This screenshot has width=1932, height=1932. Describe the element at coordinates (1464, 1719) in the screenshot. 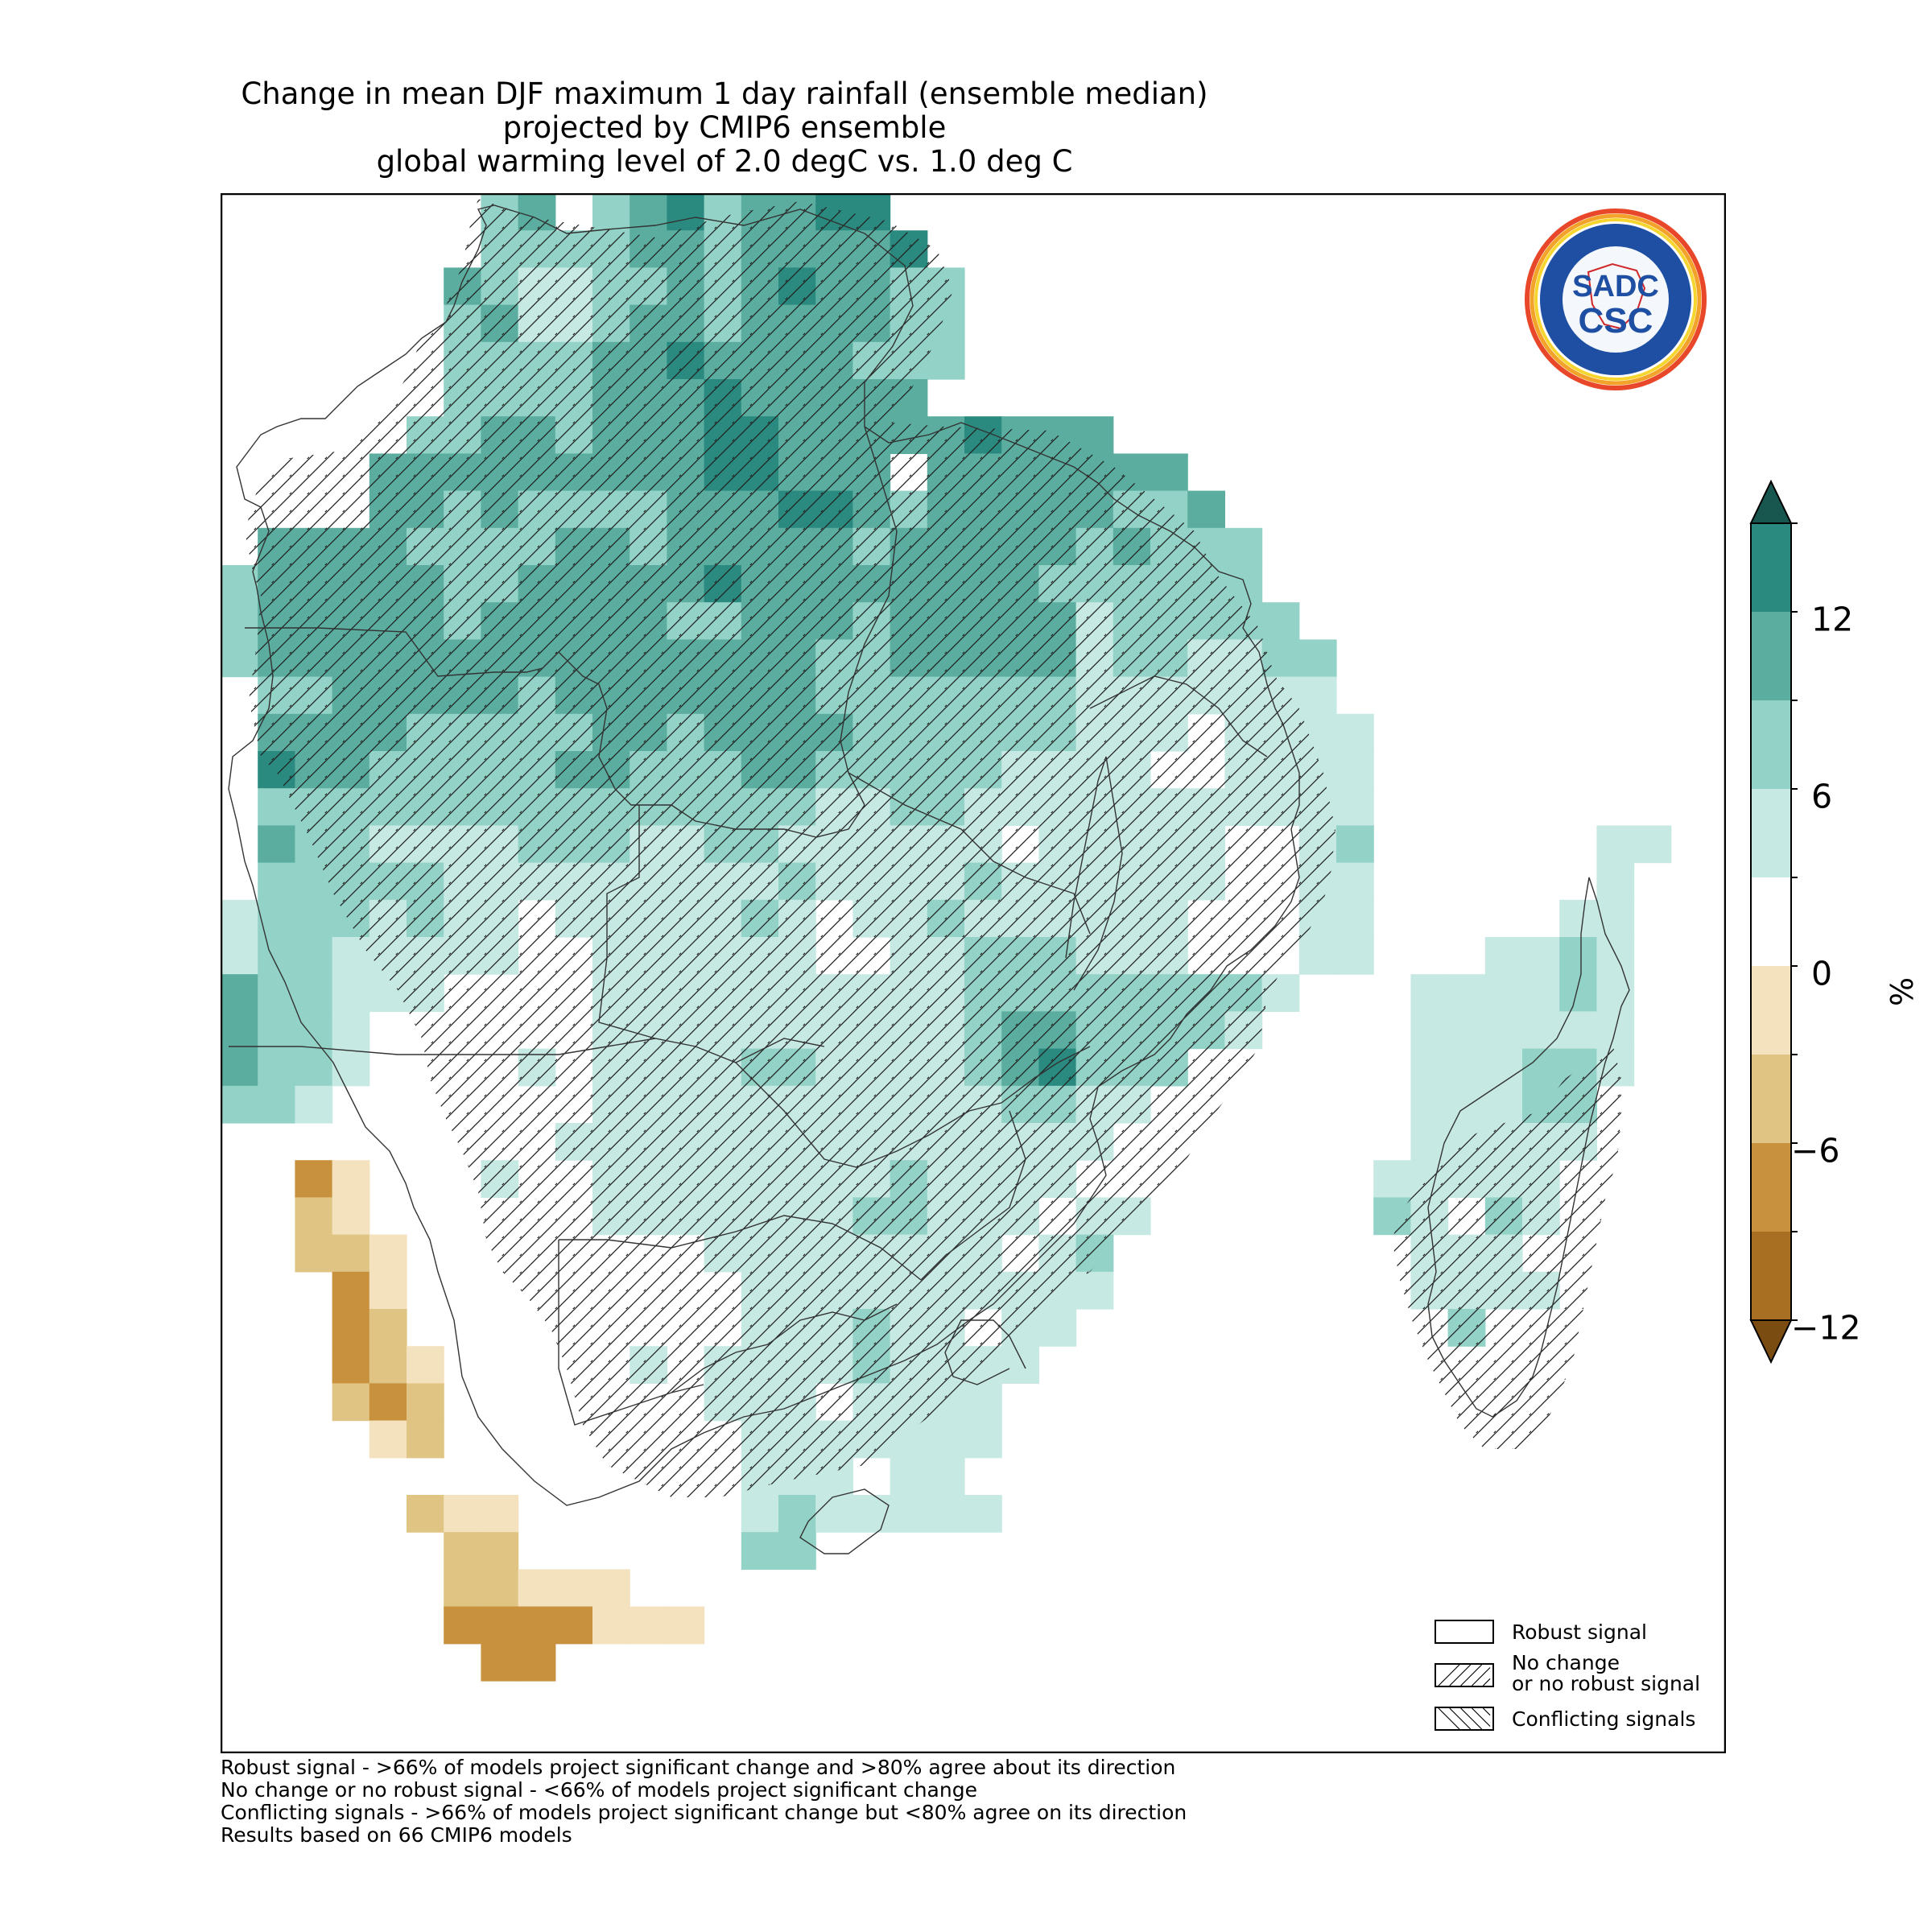

I see `legend-conflicting-swatch` at that location.